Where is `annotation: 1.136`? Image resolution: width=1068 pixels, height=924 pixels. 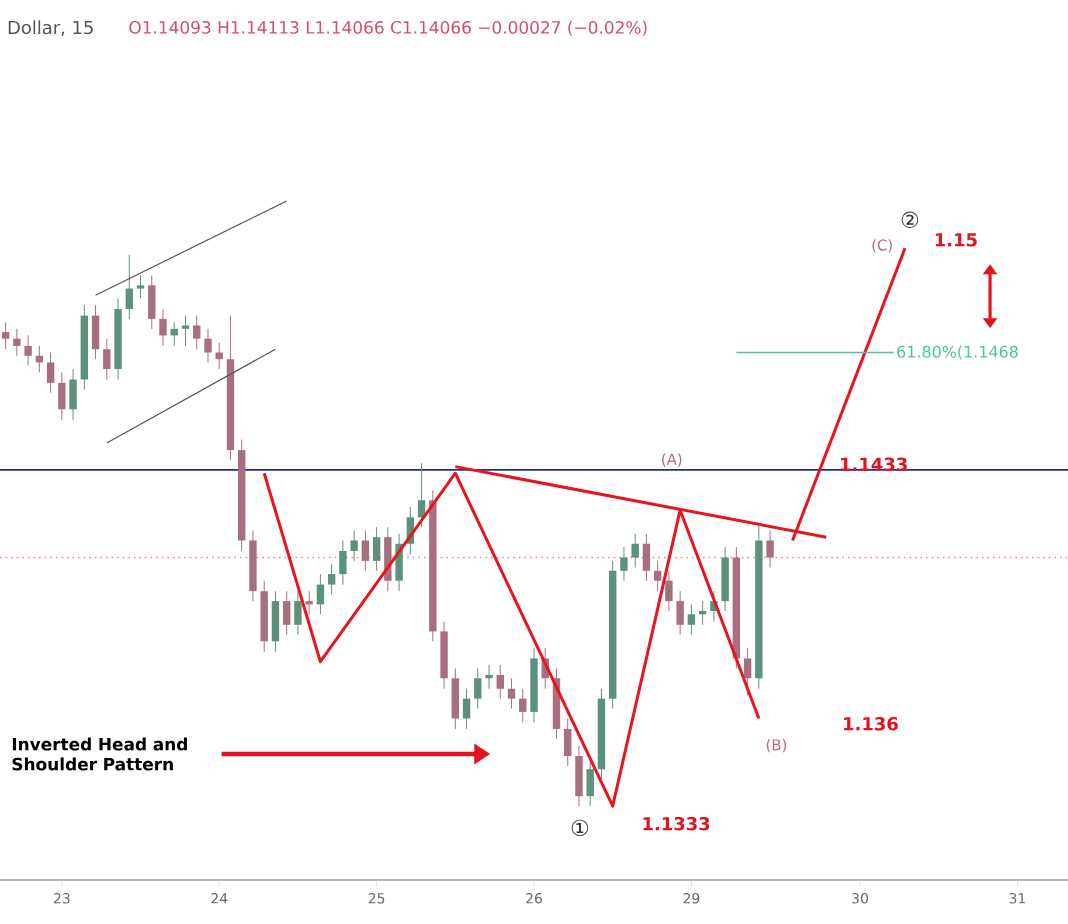 annotation: 1.136 is located at coordinates (871, 723).